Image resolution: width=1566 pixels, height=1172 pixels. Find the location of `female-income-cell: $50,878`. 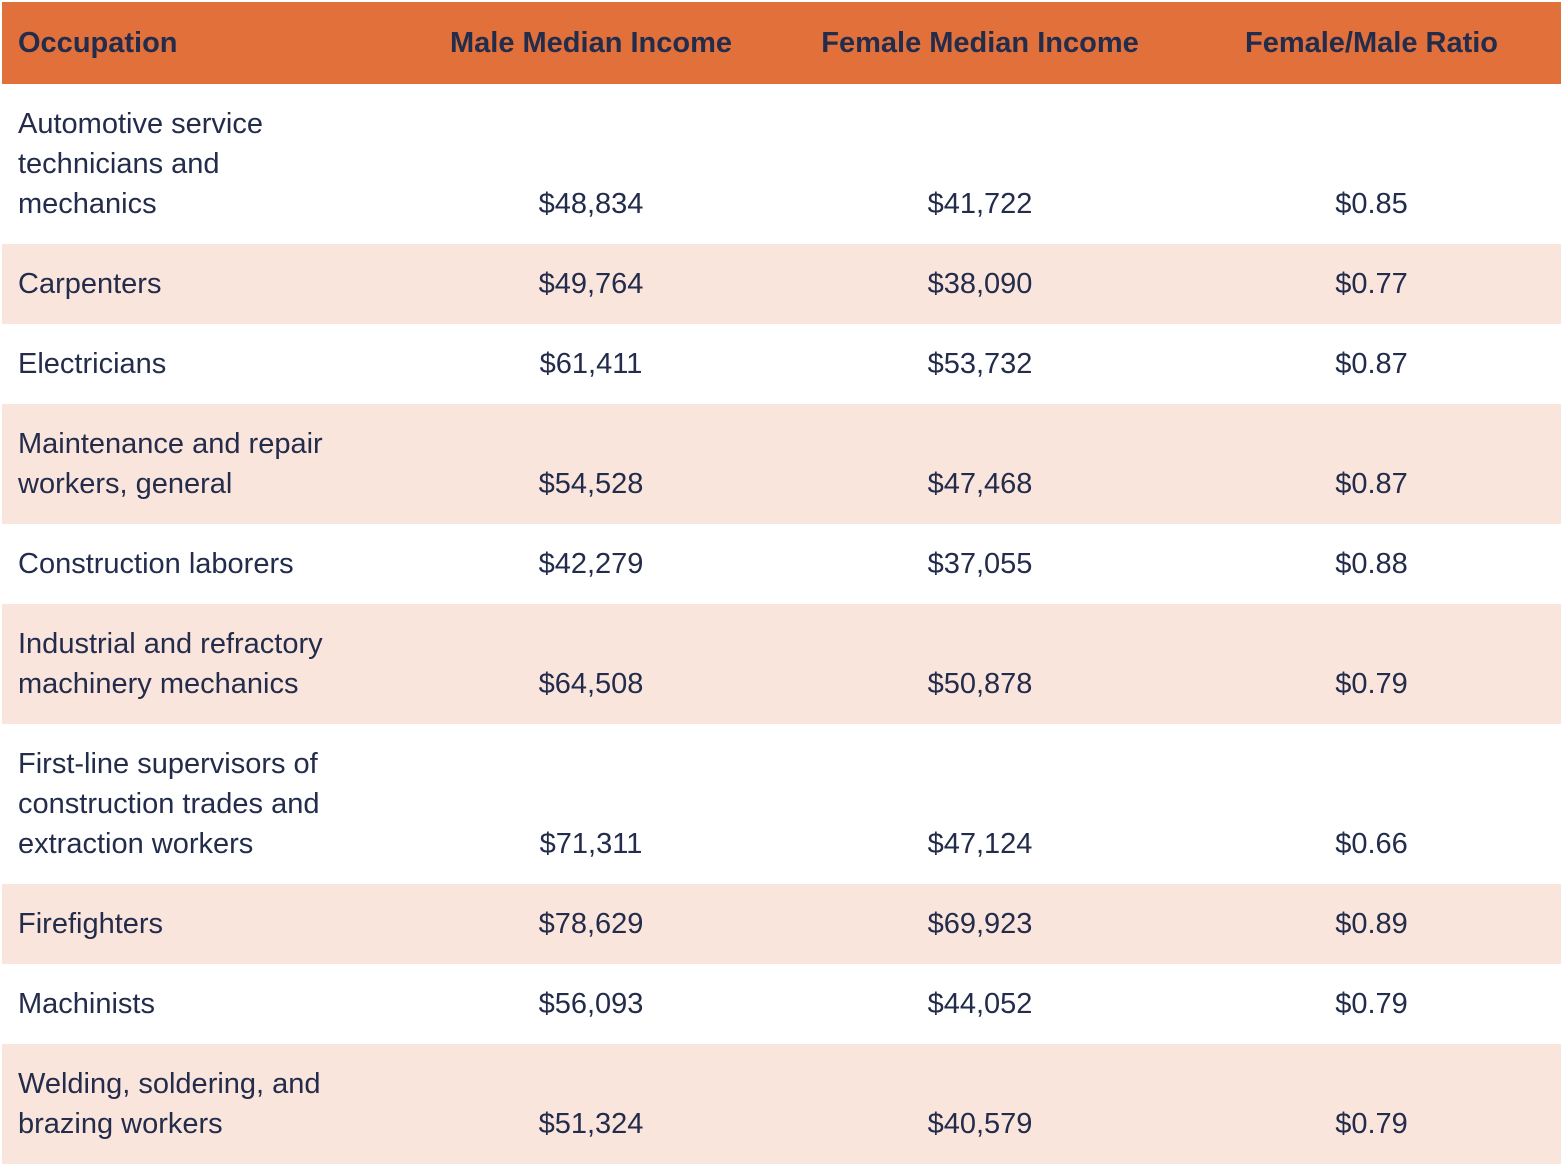

female-income-cell: $50,878 is located at coordinates (980, 664).